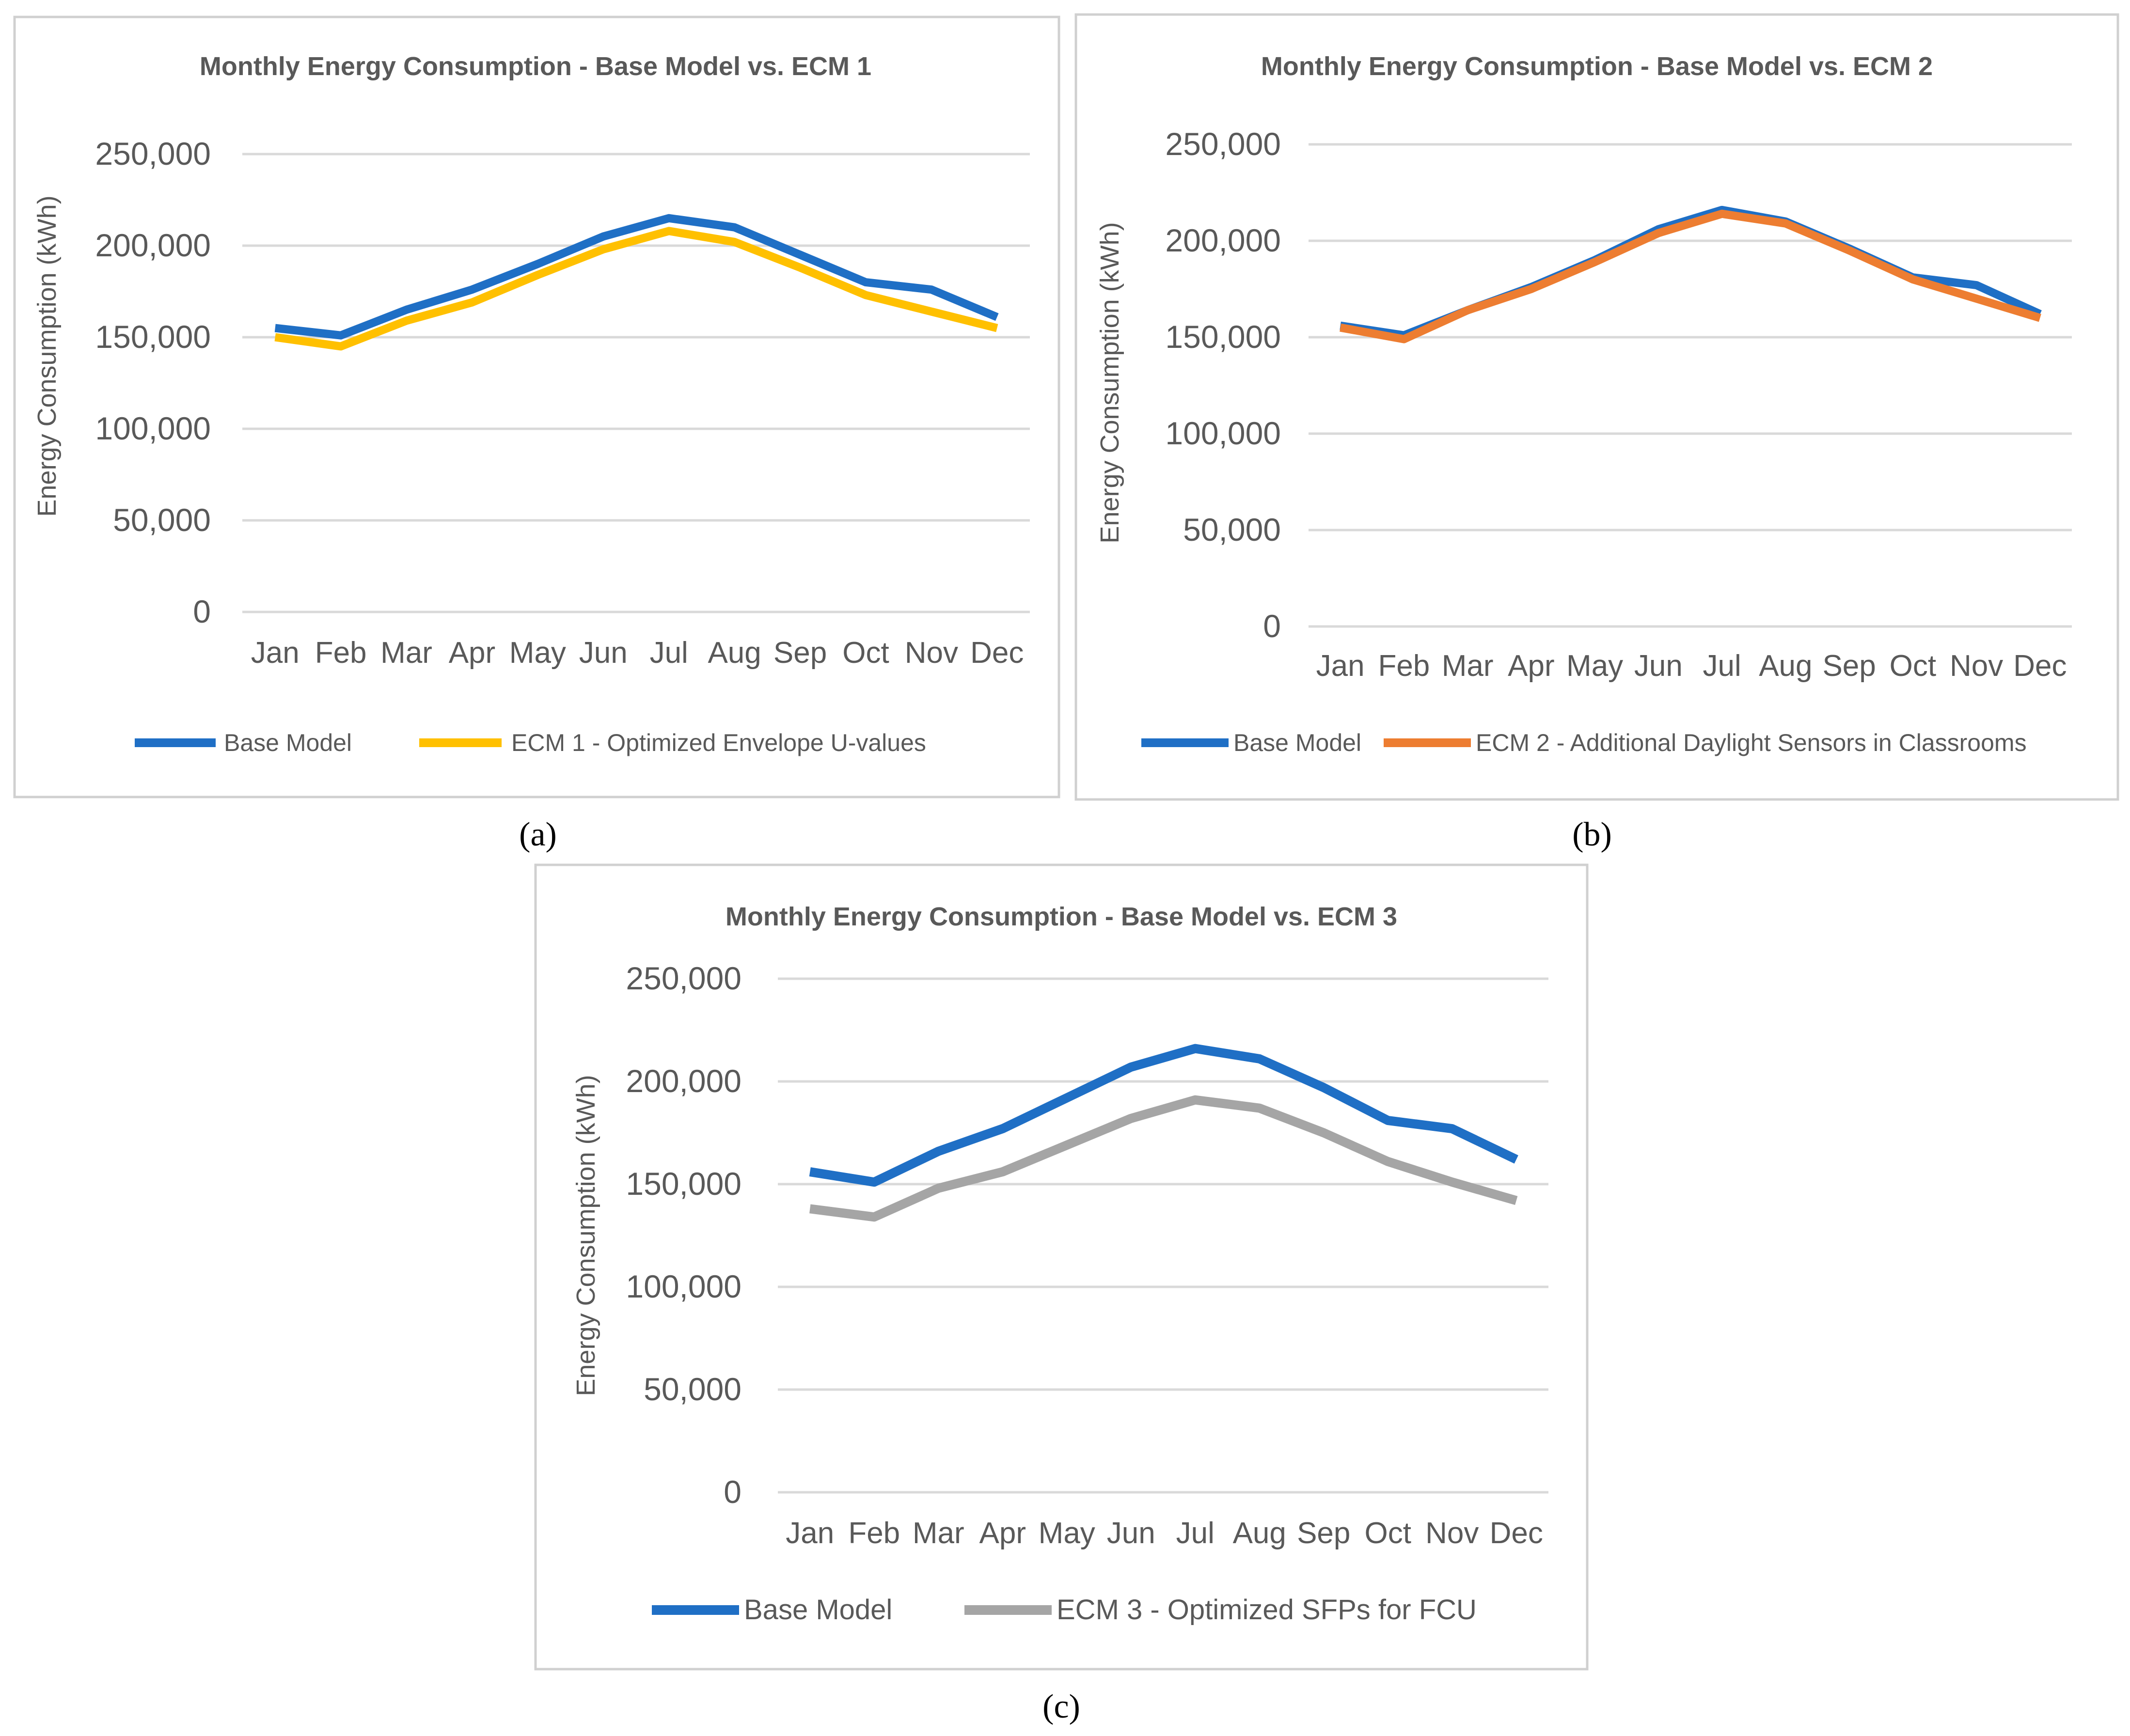 Image resolution: width=2130 pixels, height=1736 pixels. Describe the element at coordinates (1267, 1610) in the screenshot. I see `legend-label-ecm3: ECM 3 - Optimized SFPs for FCU` at that location.